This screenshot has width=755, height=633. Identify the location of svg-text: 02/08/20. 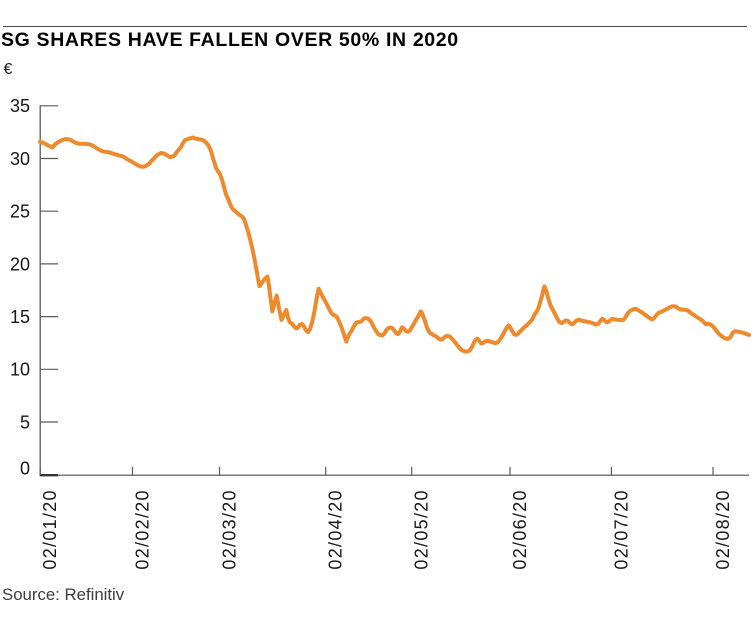
(723, 529).